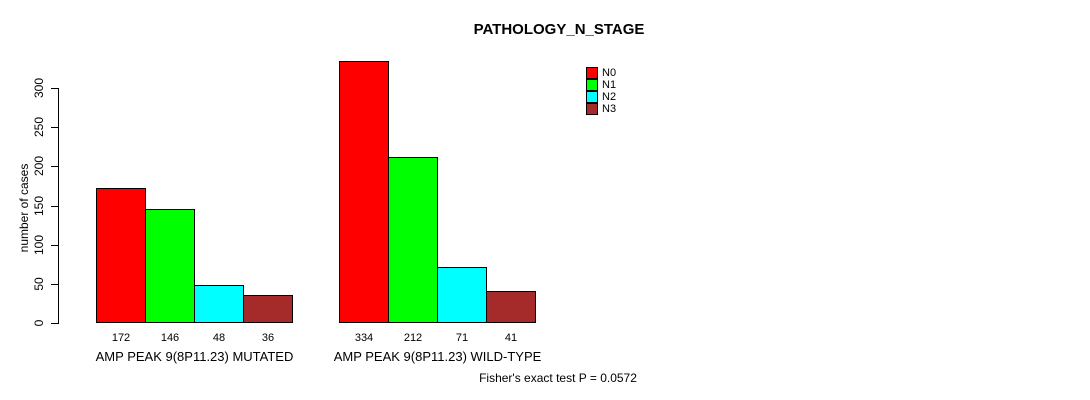  What do you see at coordinates (462, 338) in the screenshot?
I see `bar-value-label: 71` at bounding box center [462, 338].